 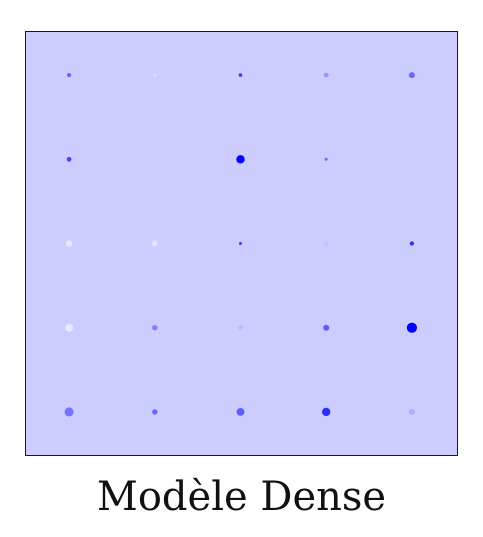 I want to click on dot-r2-c2, so click(x=155, y=159).